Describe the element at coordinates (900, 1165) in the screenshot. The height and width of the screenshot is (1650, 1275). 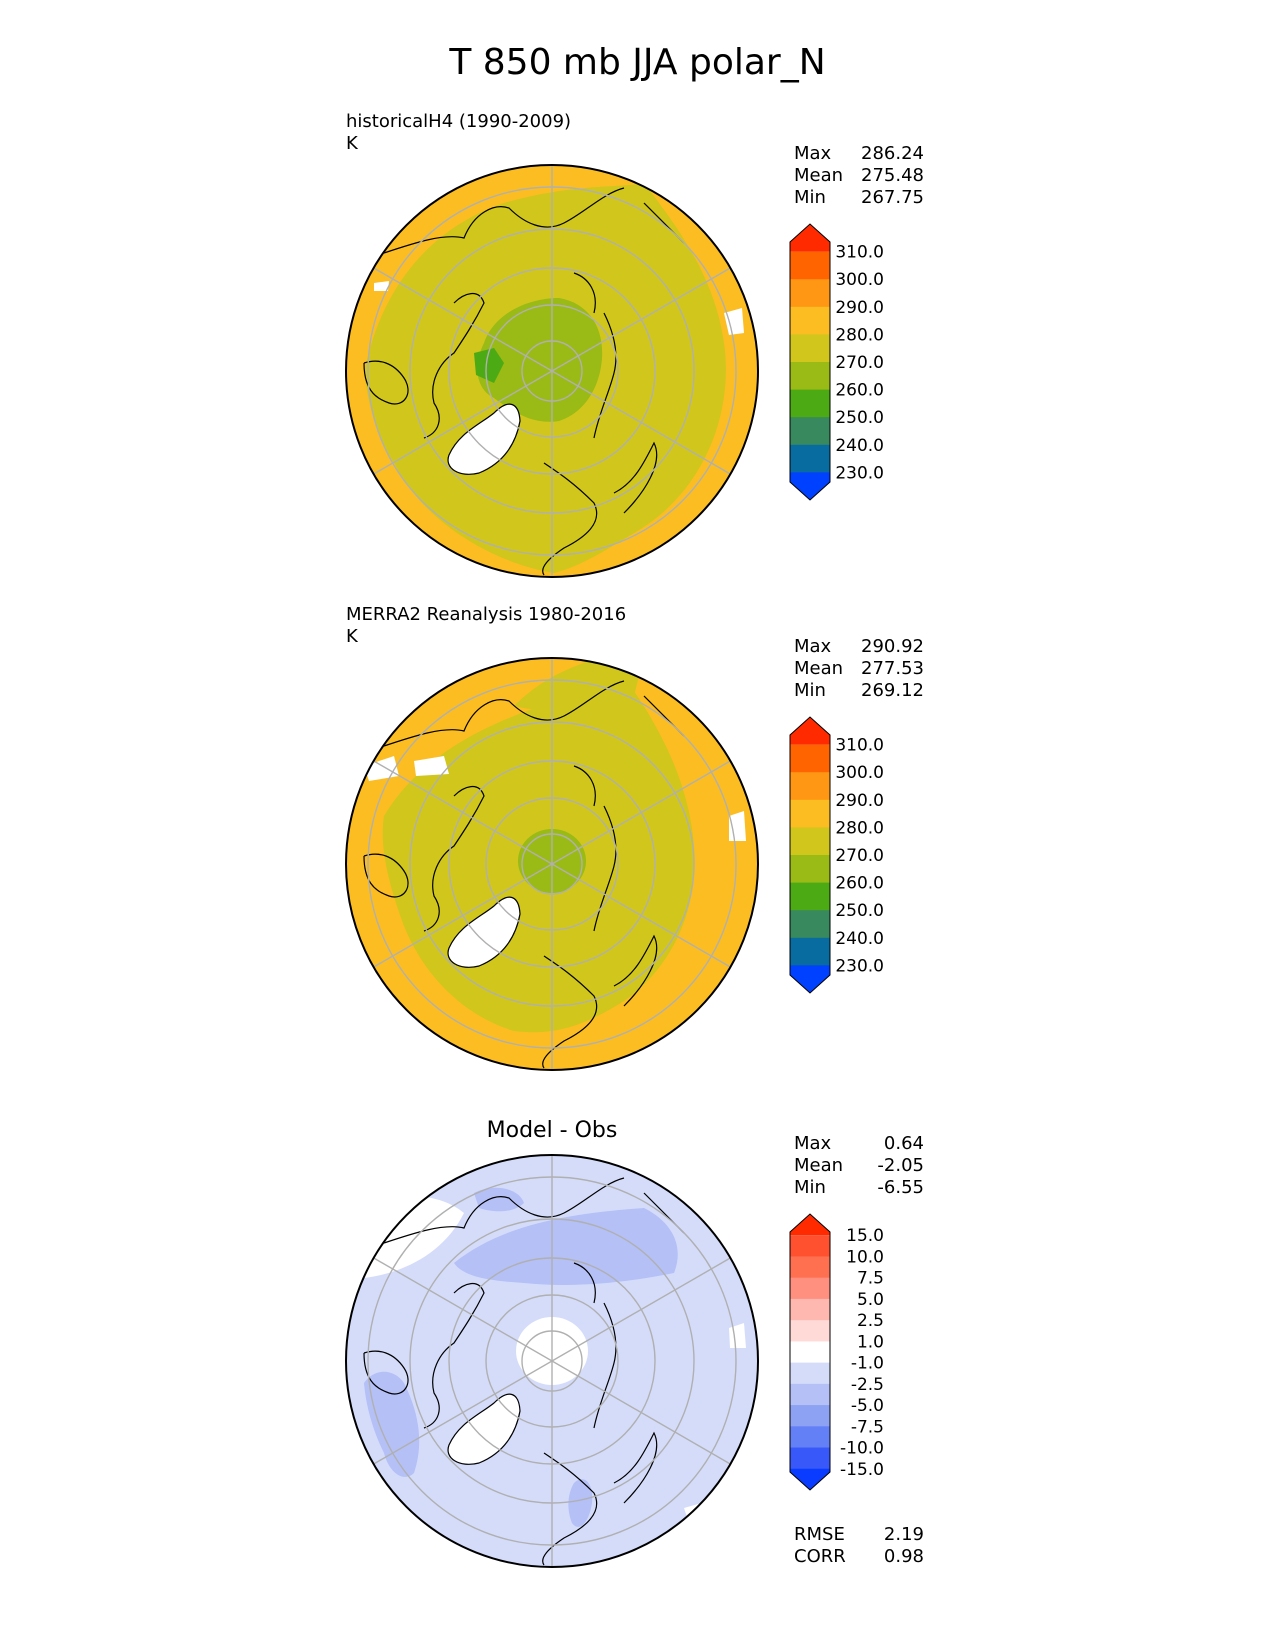
I see `diff-mean-value: -2.05` at that location.